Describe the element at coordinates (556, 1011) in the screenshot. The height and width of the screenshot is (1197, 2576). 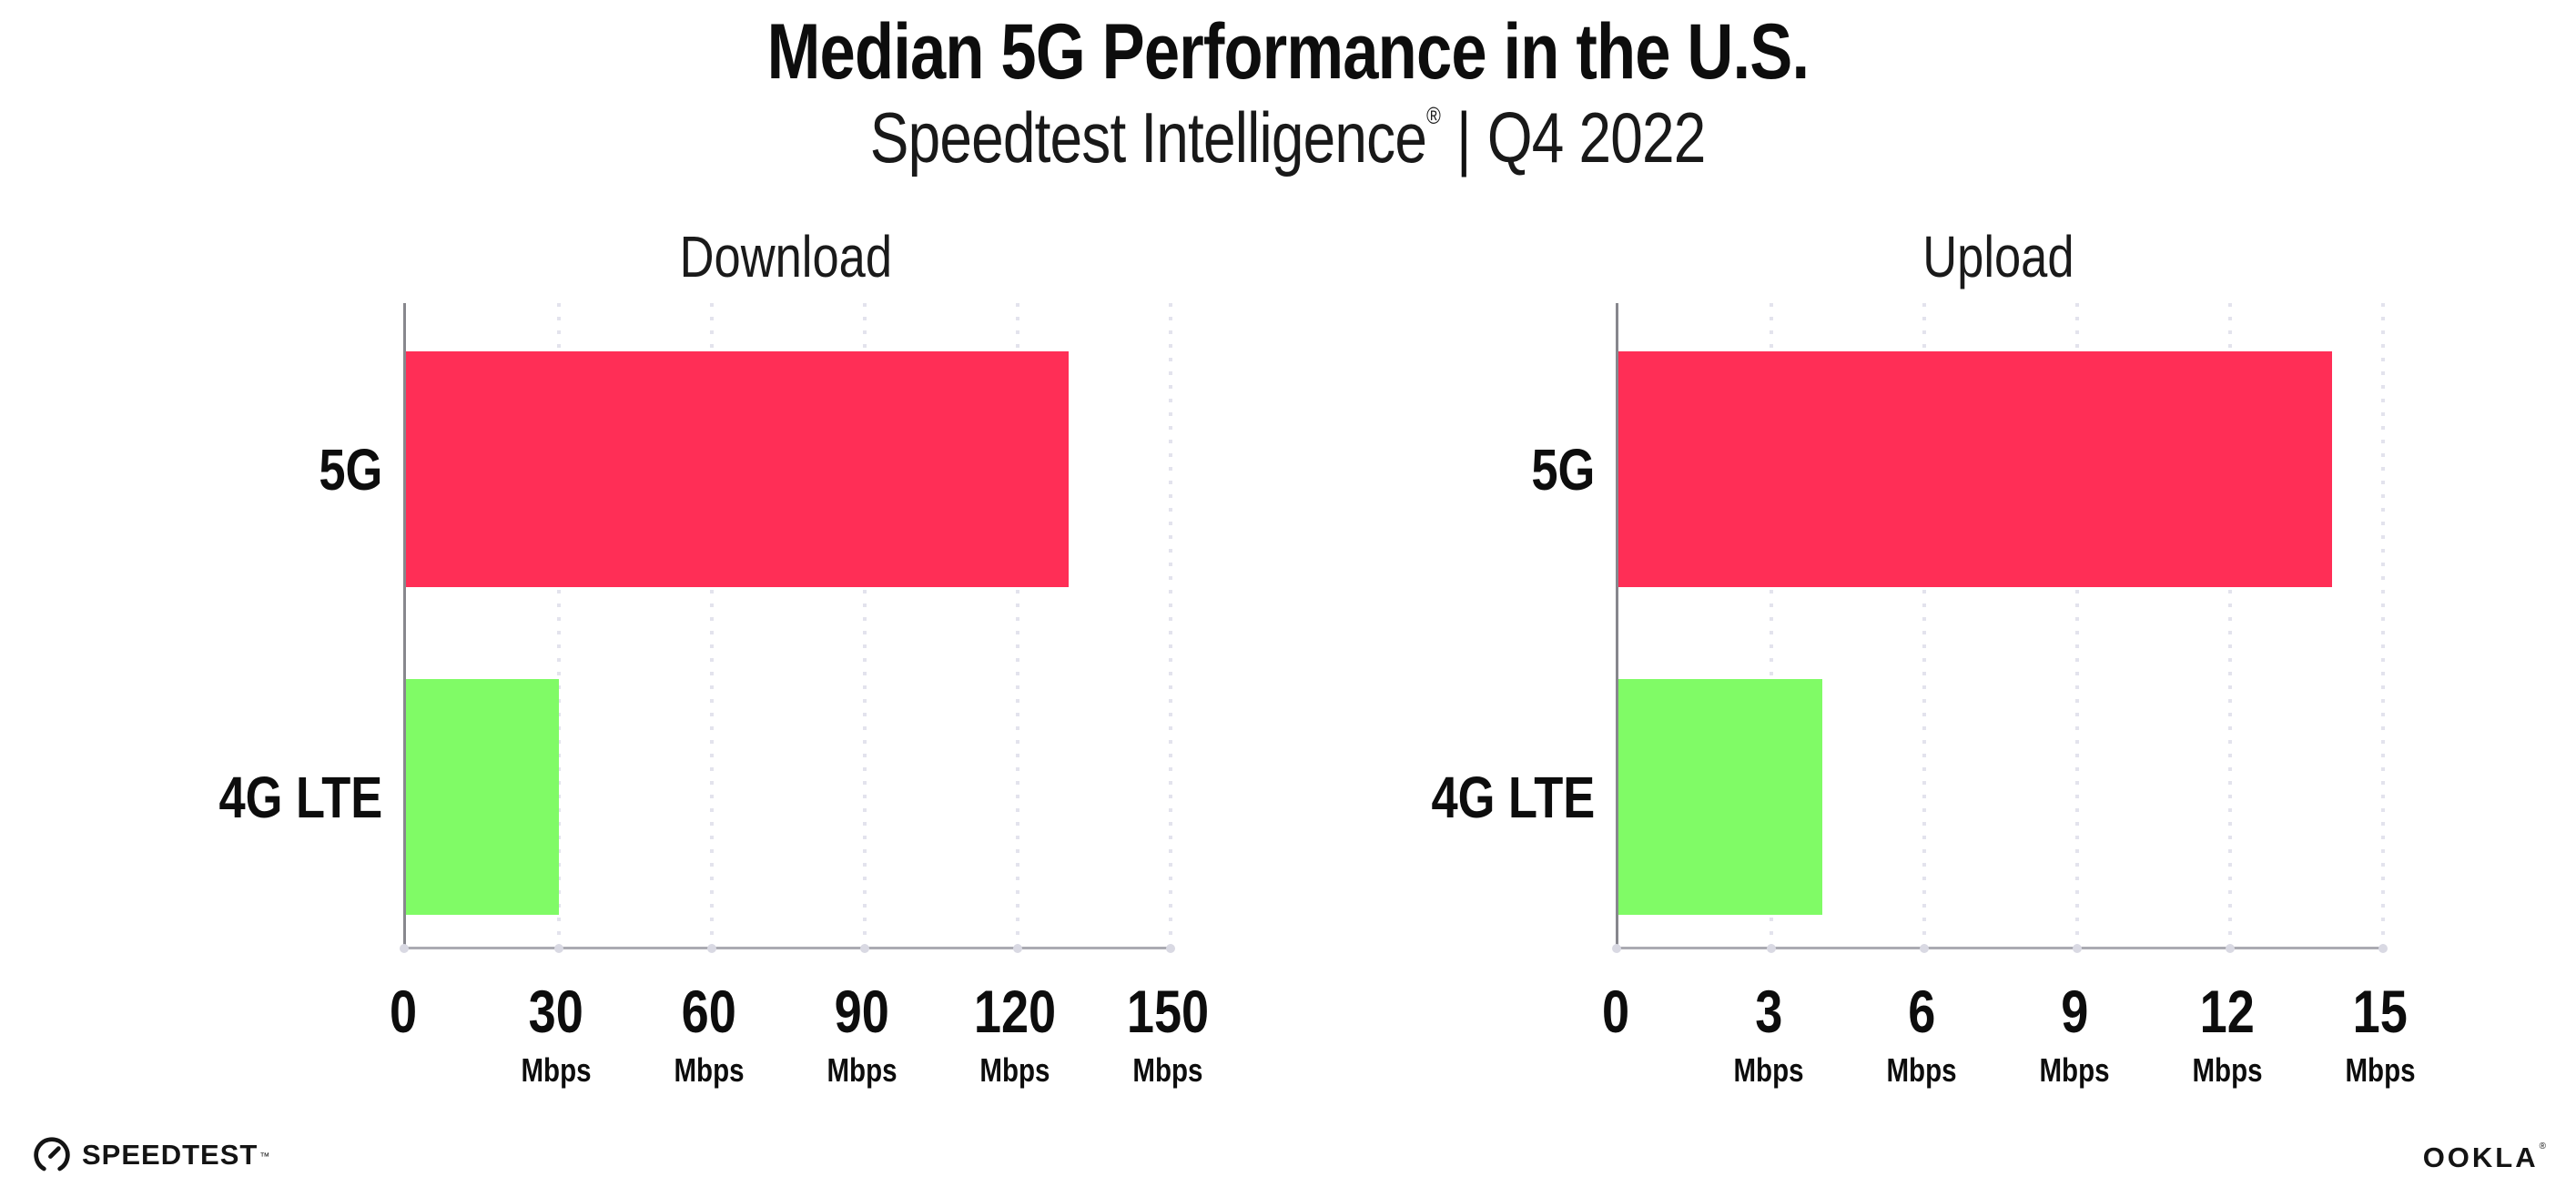
I see `x-tick-30-num: 30` at that location.